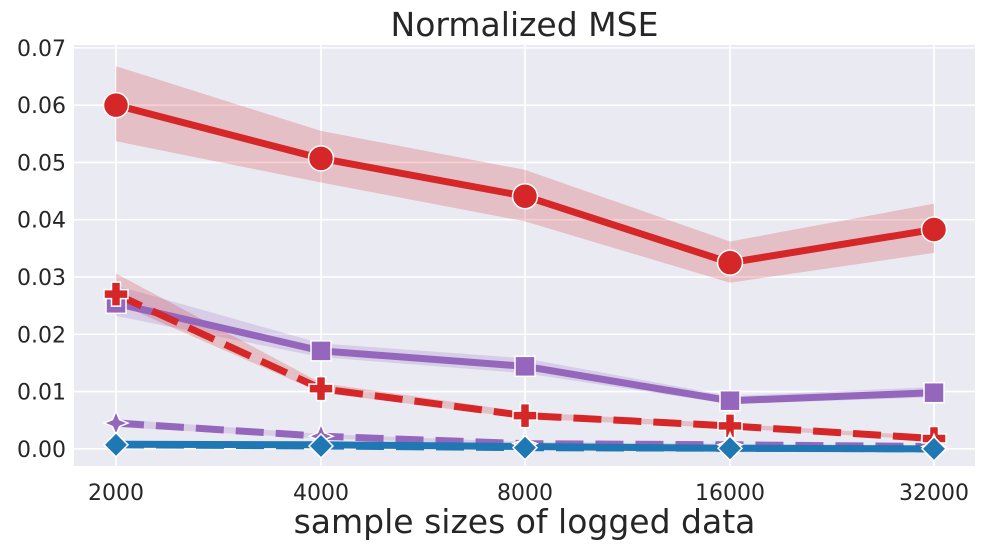 This screenshot has height=550, width=985. I want to click on y-tick-label: 0.04, so click(41, 221).